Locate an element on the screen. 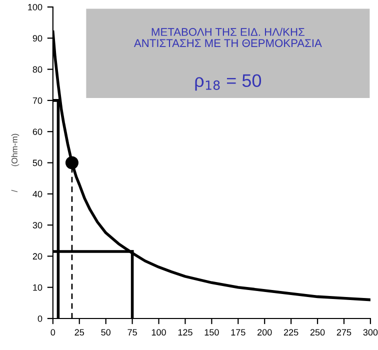  y-tick-label: 30 is located at coordinates (37, 225).